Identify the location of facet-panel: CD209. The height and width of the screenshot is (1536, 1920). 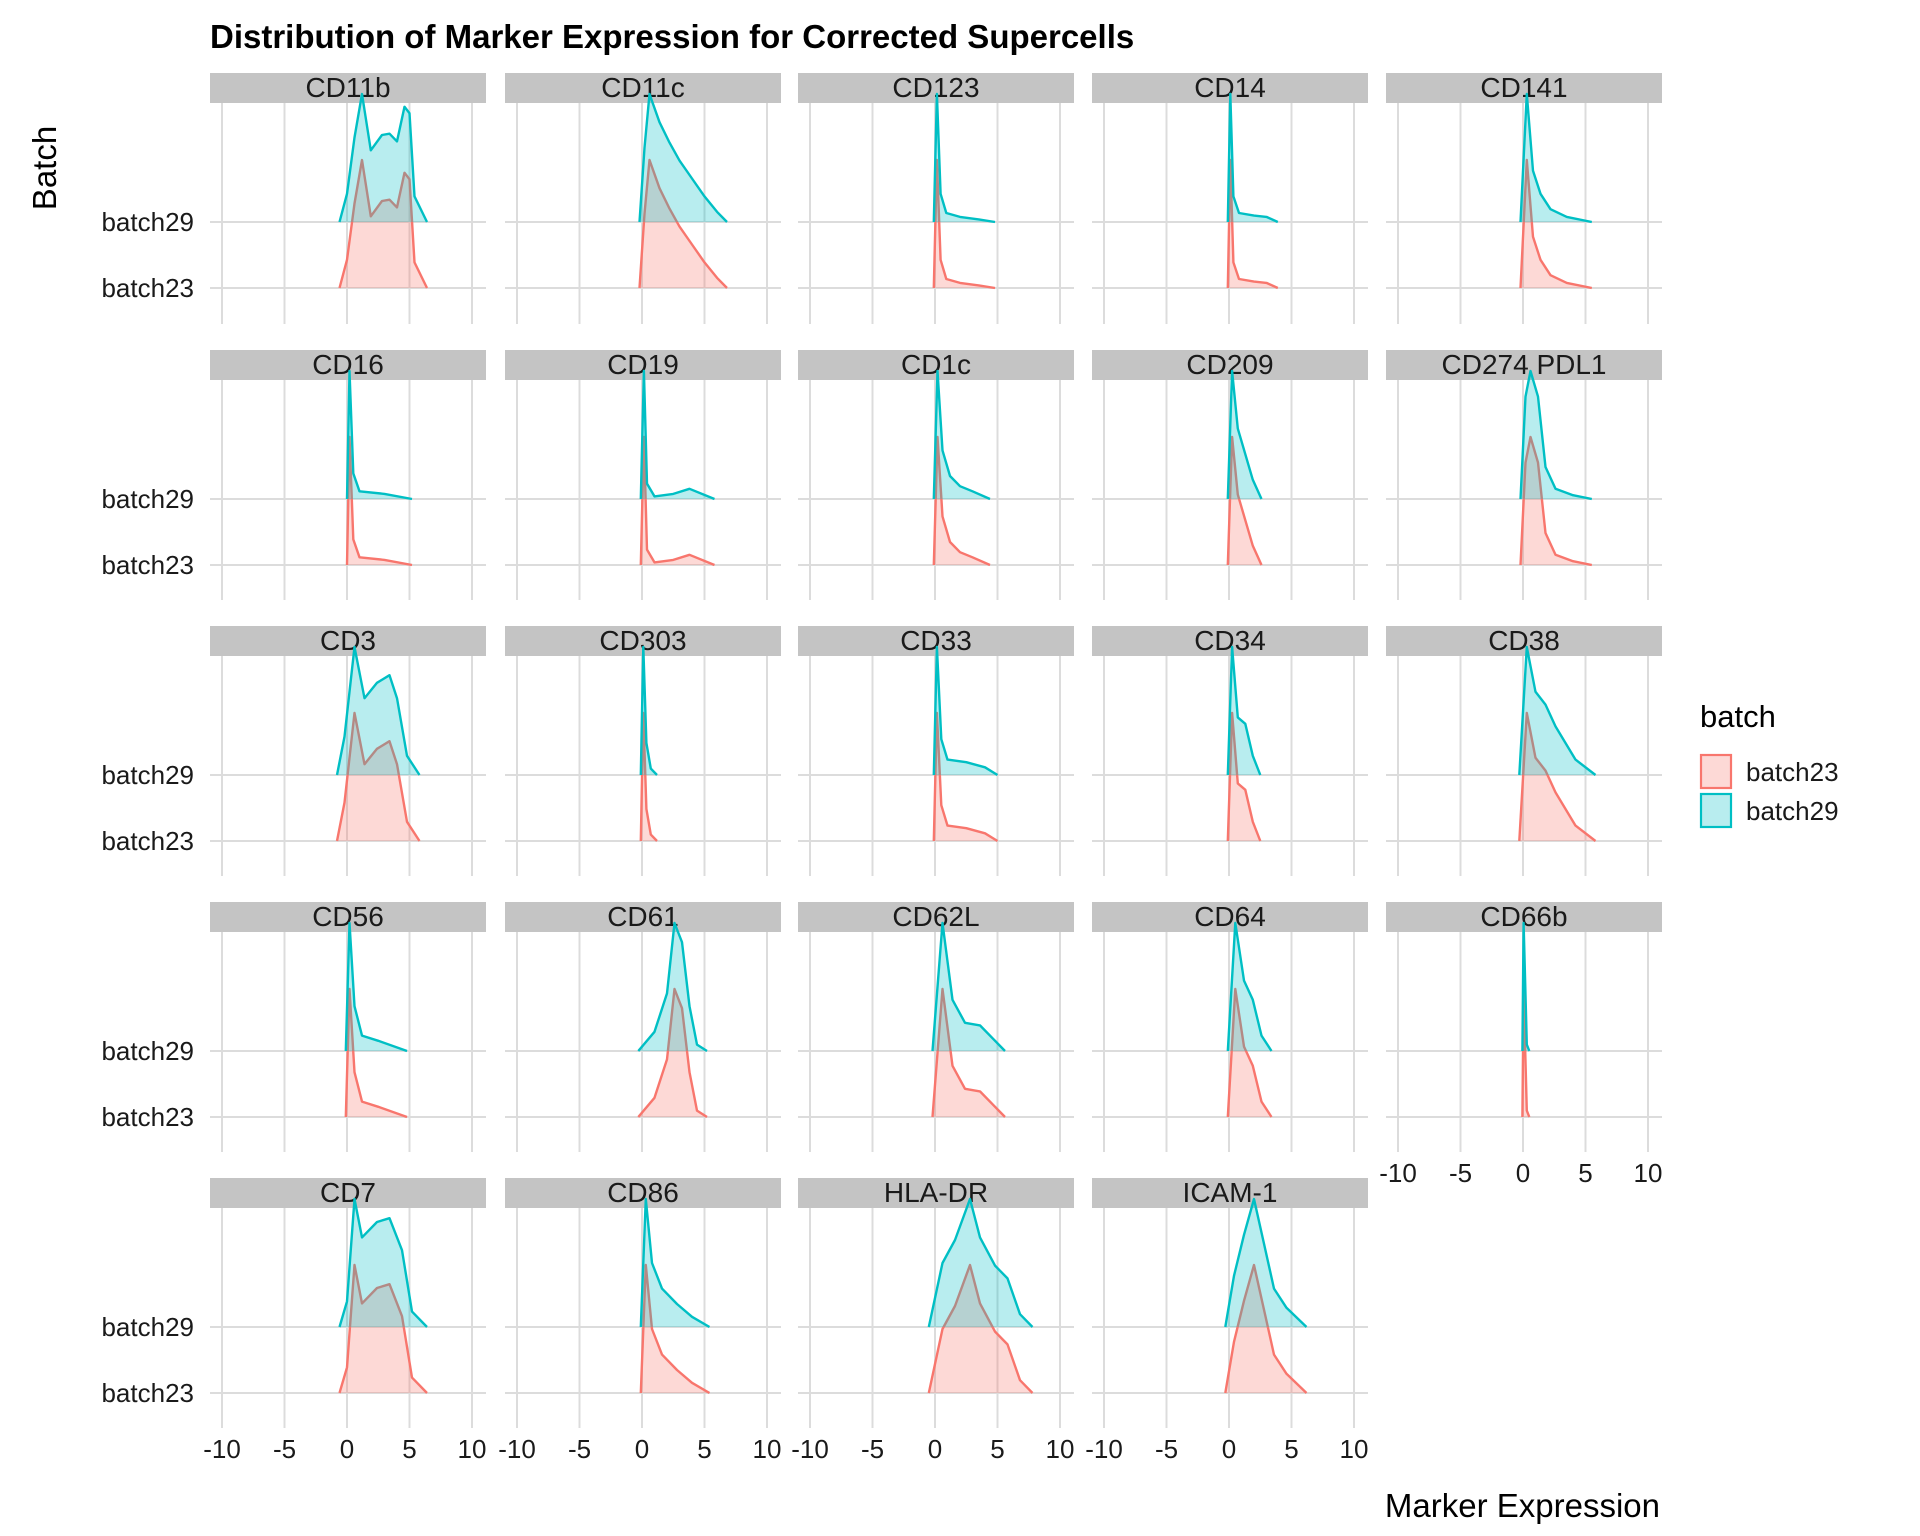
(1230, 474).